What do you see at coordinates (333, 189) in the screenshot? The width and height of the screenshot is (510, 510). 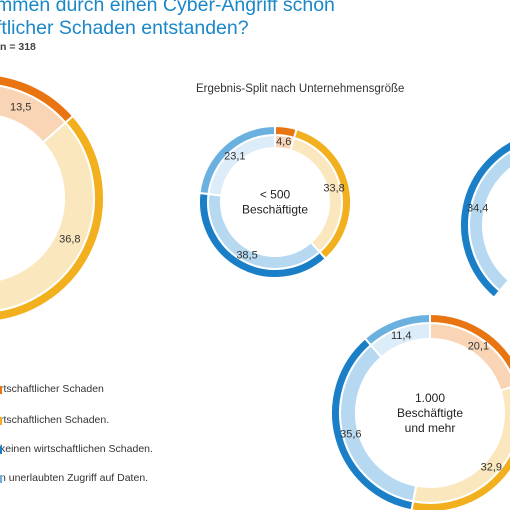 I see `donut-2-data-label-2: 33,8` at bounding box center [333, 189].